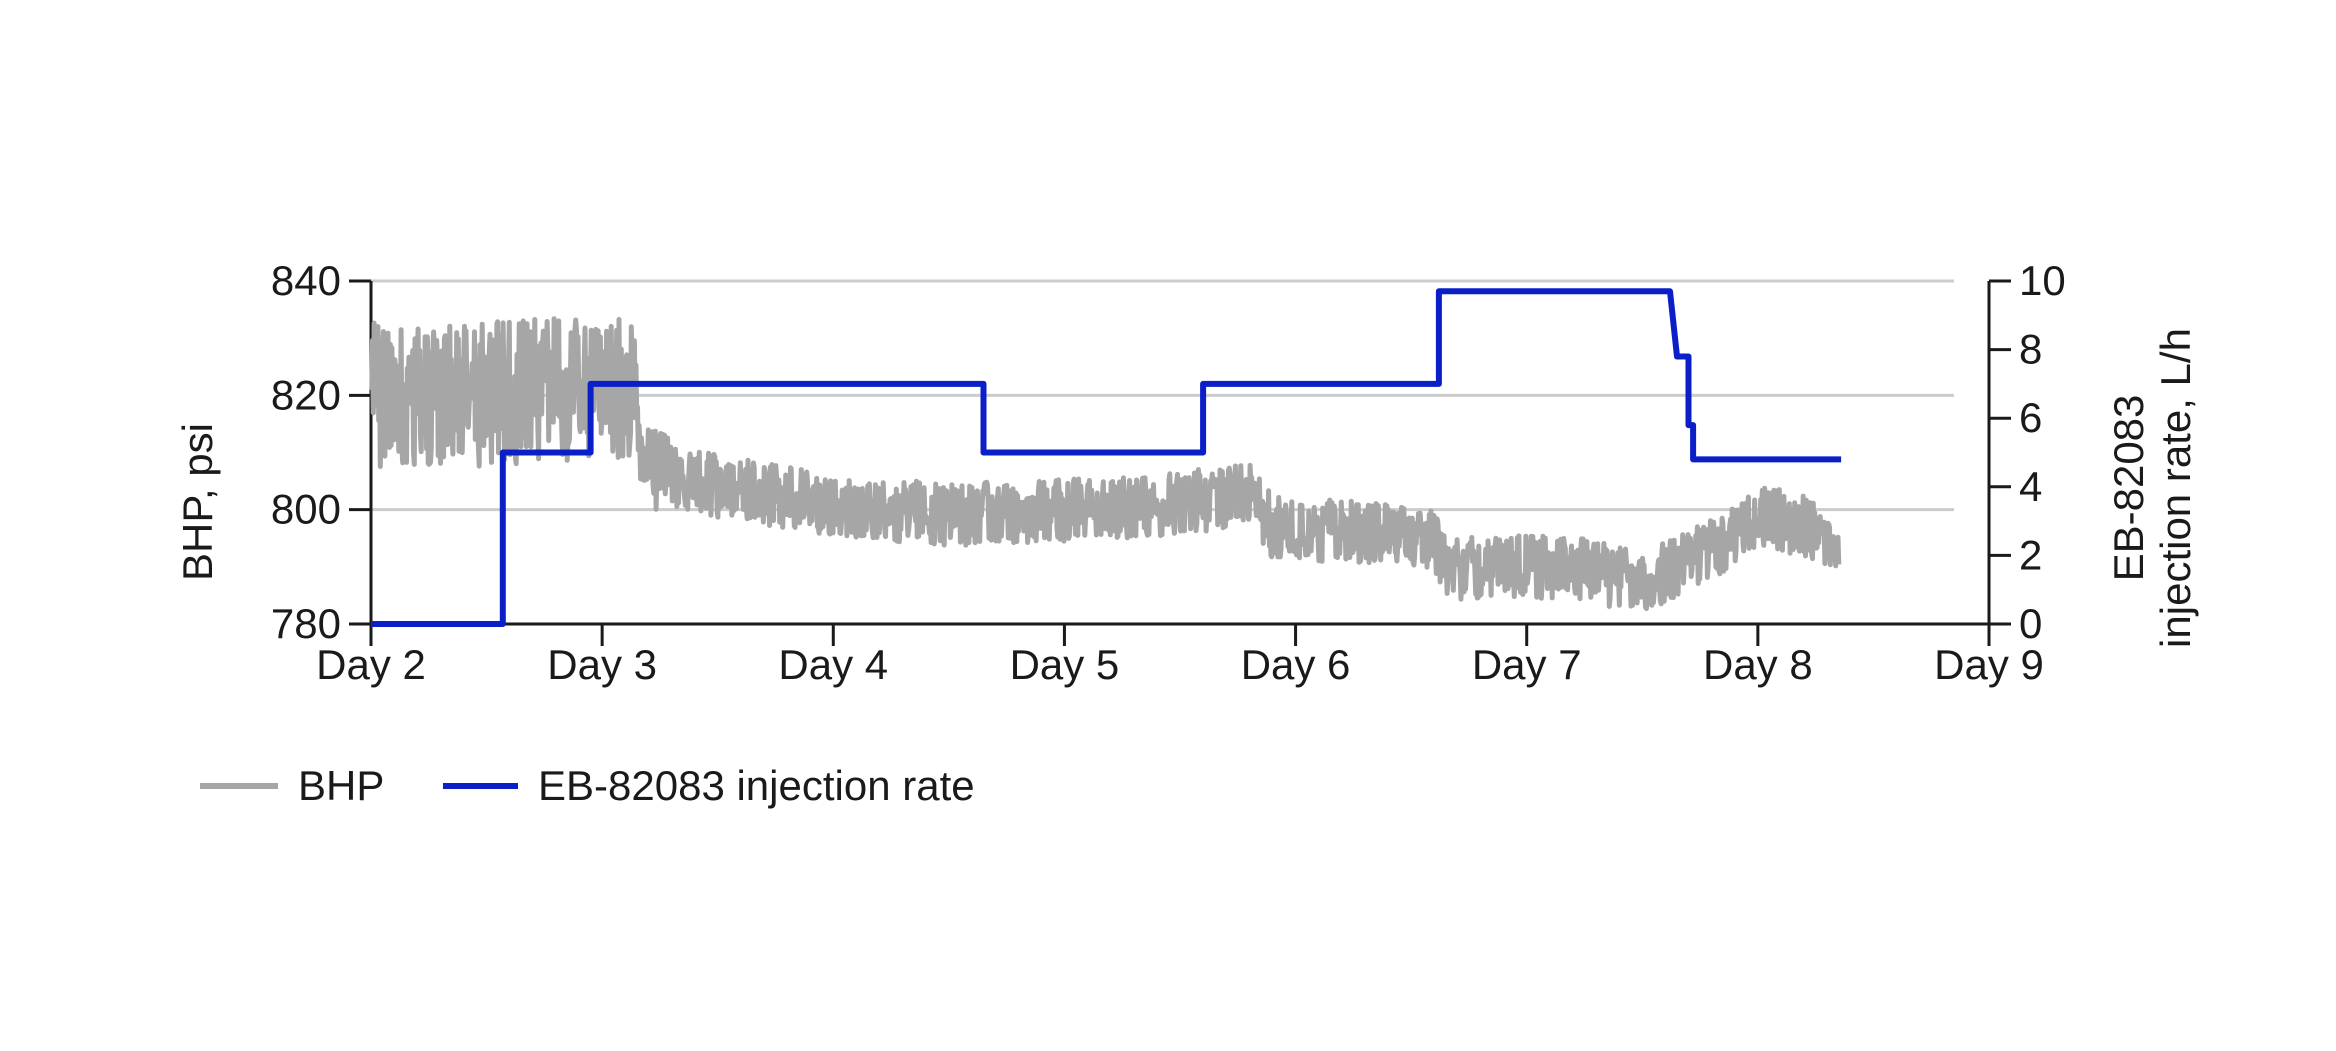  I want to click on x-tick-label-day-6: Day 6, so click(1296, 664).